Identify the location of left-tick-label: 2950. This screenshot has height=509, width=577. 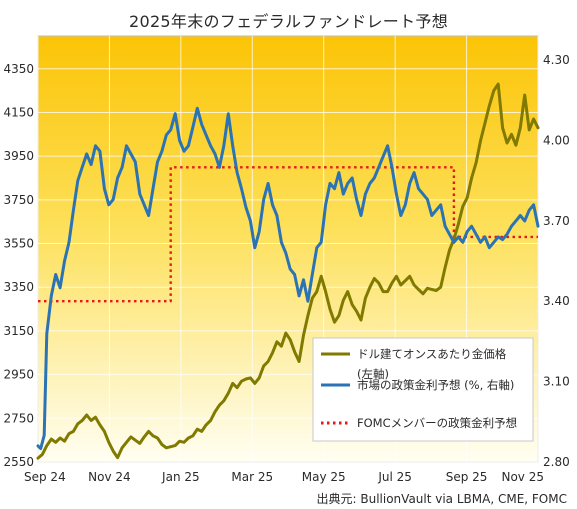
(18, 375).